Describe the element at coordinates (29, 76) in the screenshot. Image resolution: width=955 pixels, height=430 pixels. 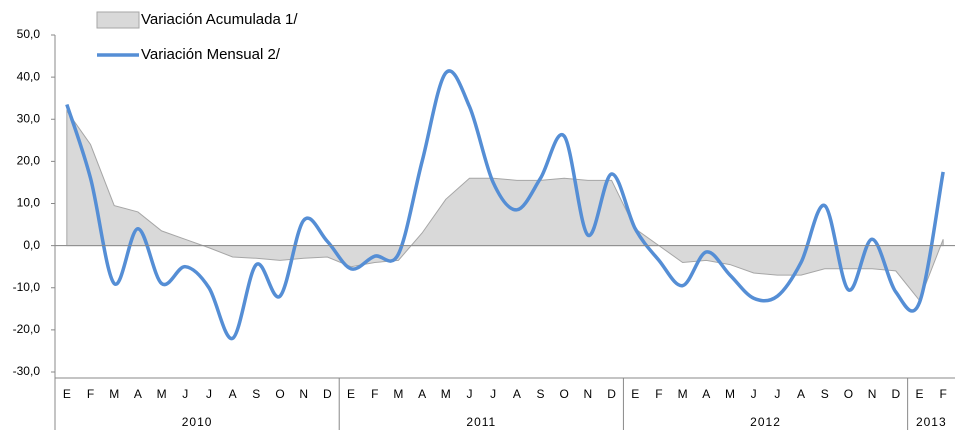
I see `y-tick-label: 40,0` at that location.